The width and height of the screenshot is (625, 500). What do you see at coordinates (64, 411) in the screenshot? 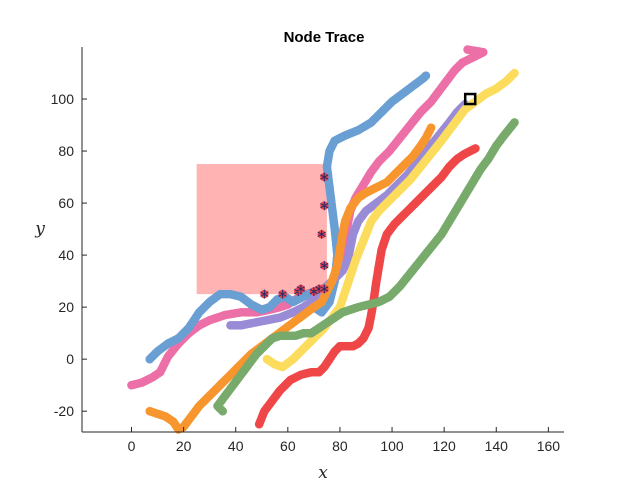
I see `y-tick-label: -20` at bounding box center [64, 411].